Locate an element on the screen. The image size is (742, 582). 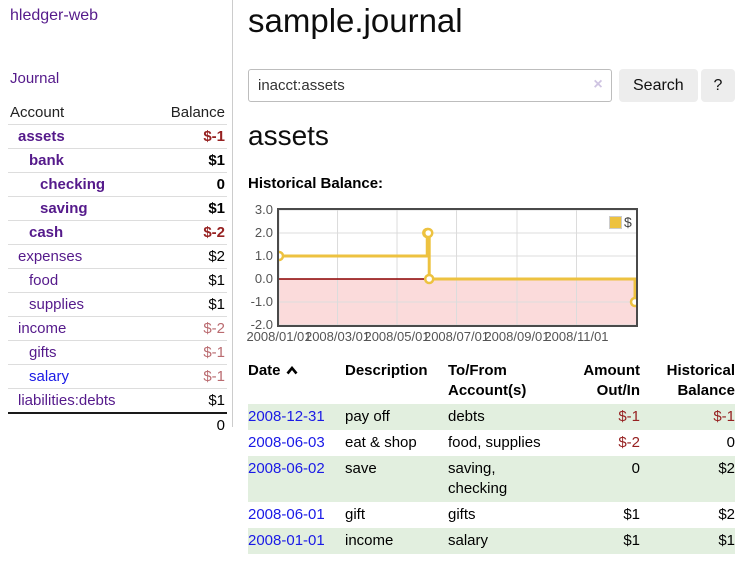
transaction-accounts: food, supplies is located at coordinates (494, 442).